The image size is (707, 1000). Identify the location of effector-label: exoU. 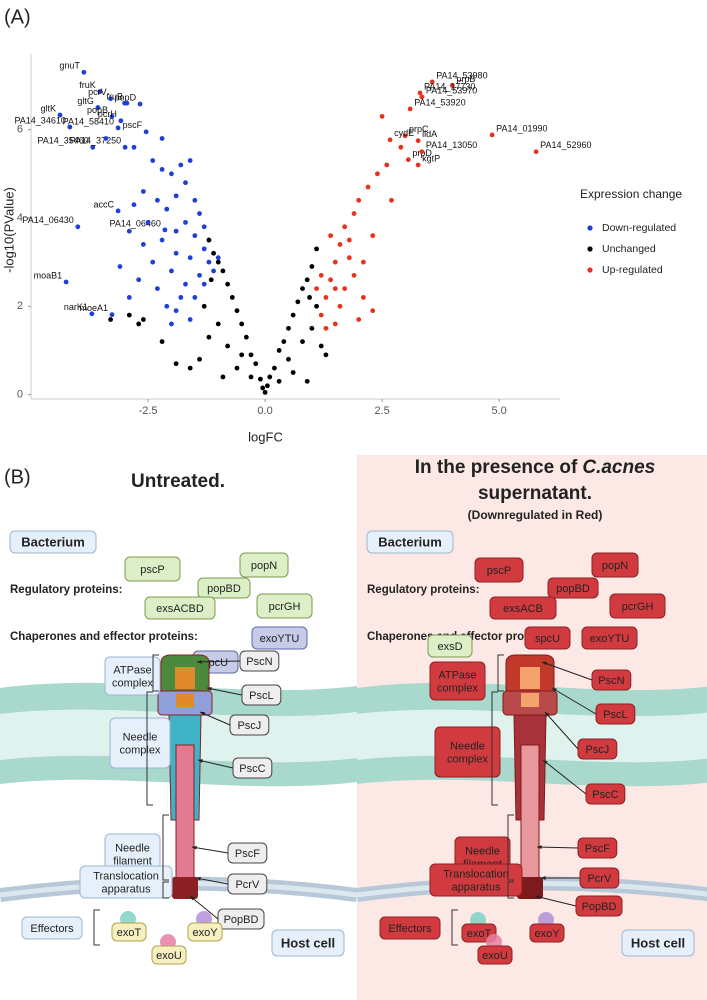
(169, 956).